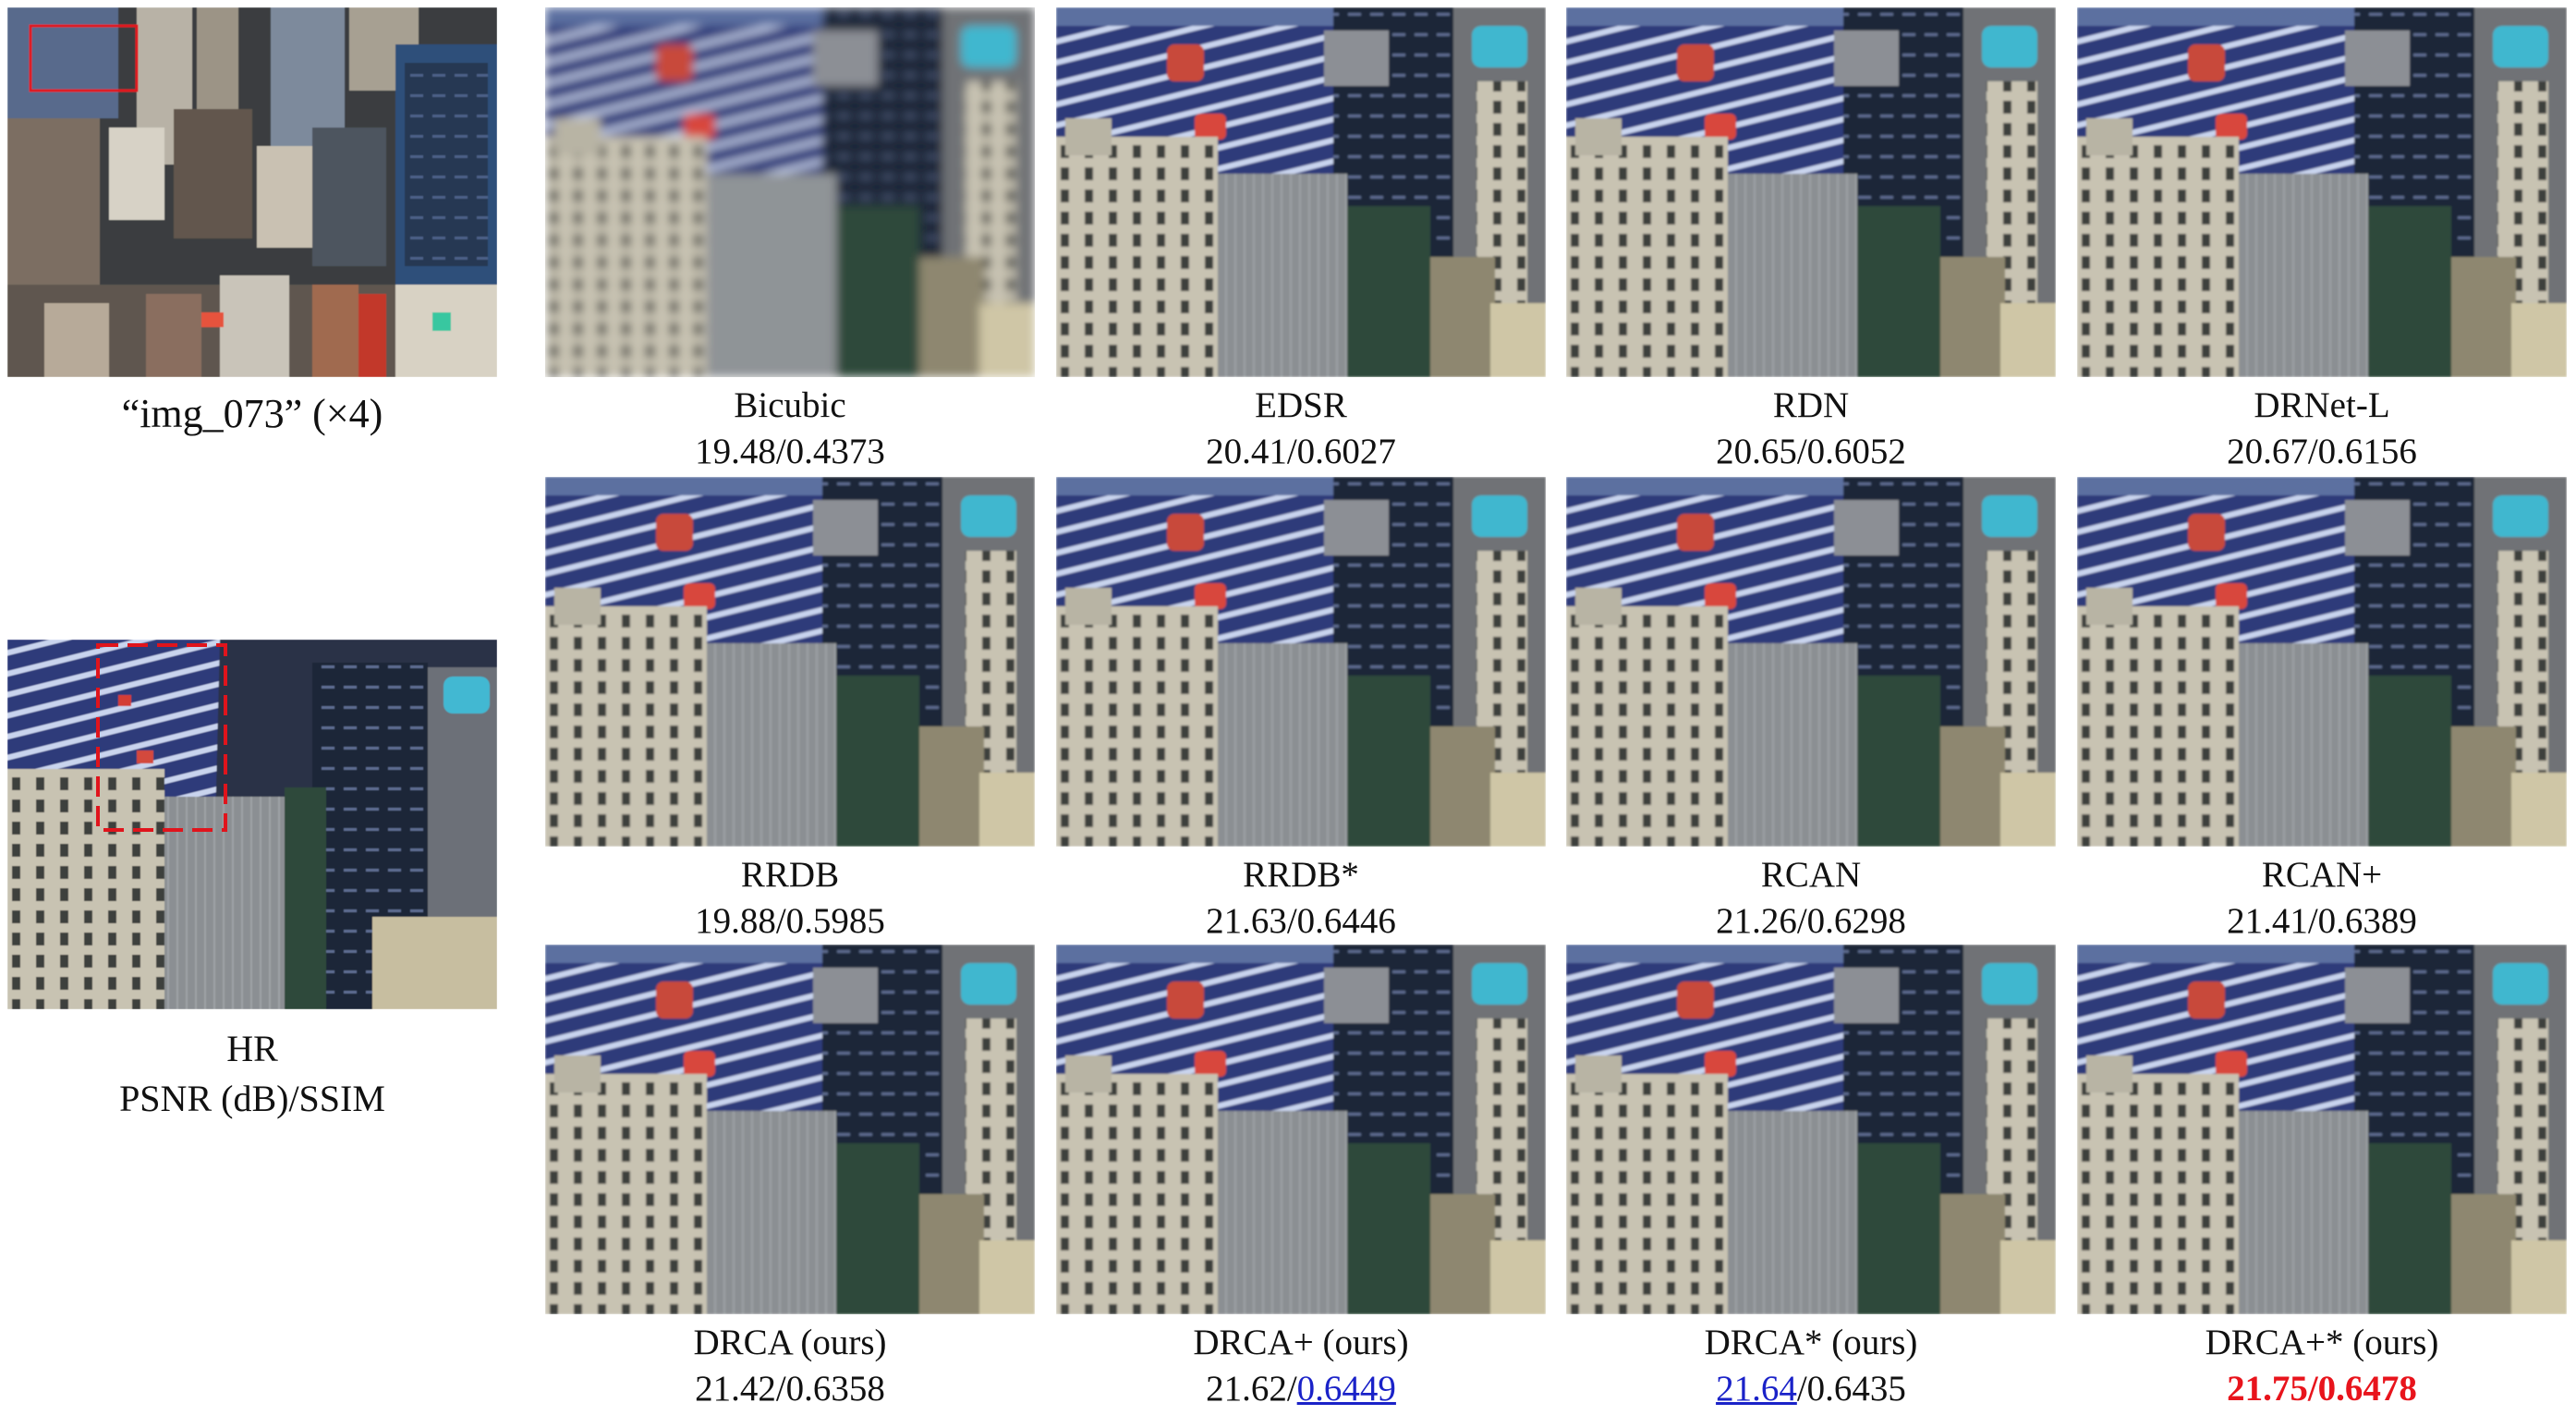 The height and width of the screenshot is (1415, 2576). I want to click on method-score: 19.88/0.5985, so click(790, 922).